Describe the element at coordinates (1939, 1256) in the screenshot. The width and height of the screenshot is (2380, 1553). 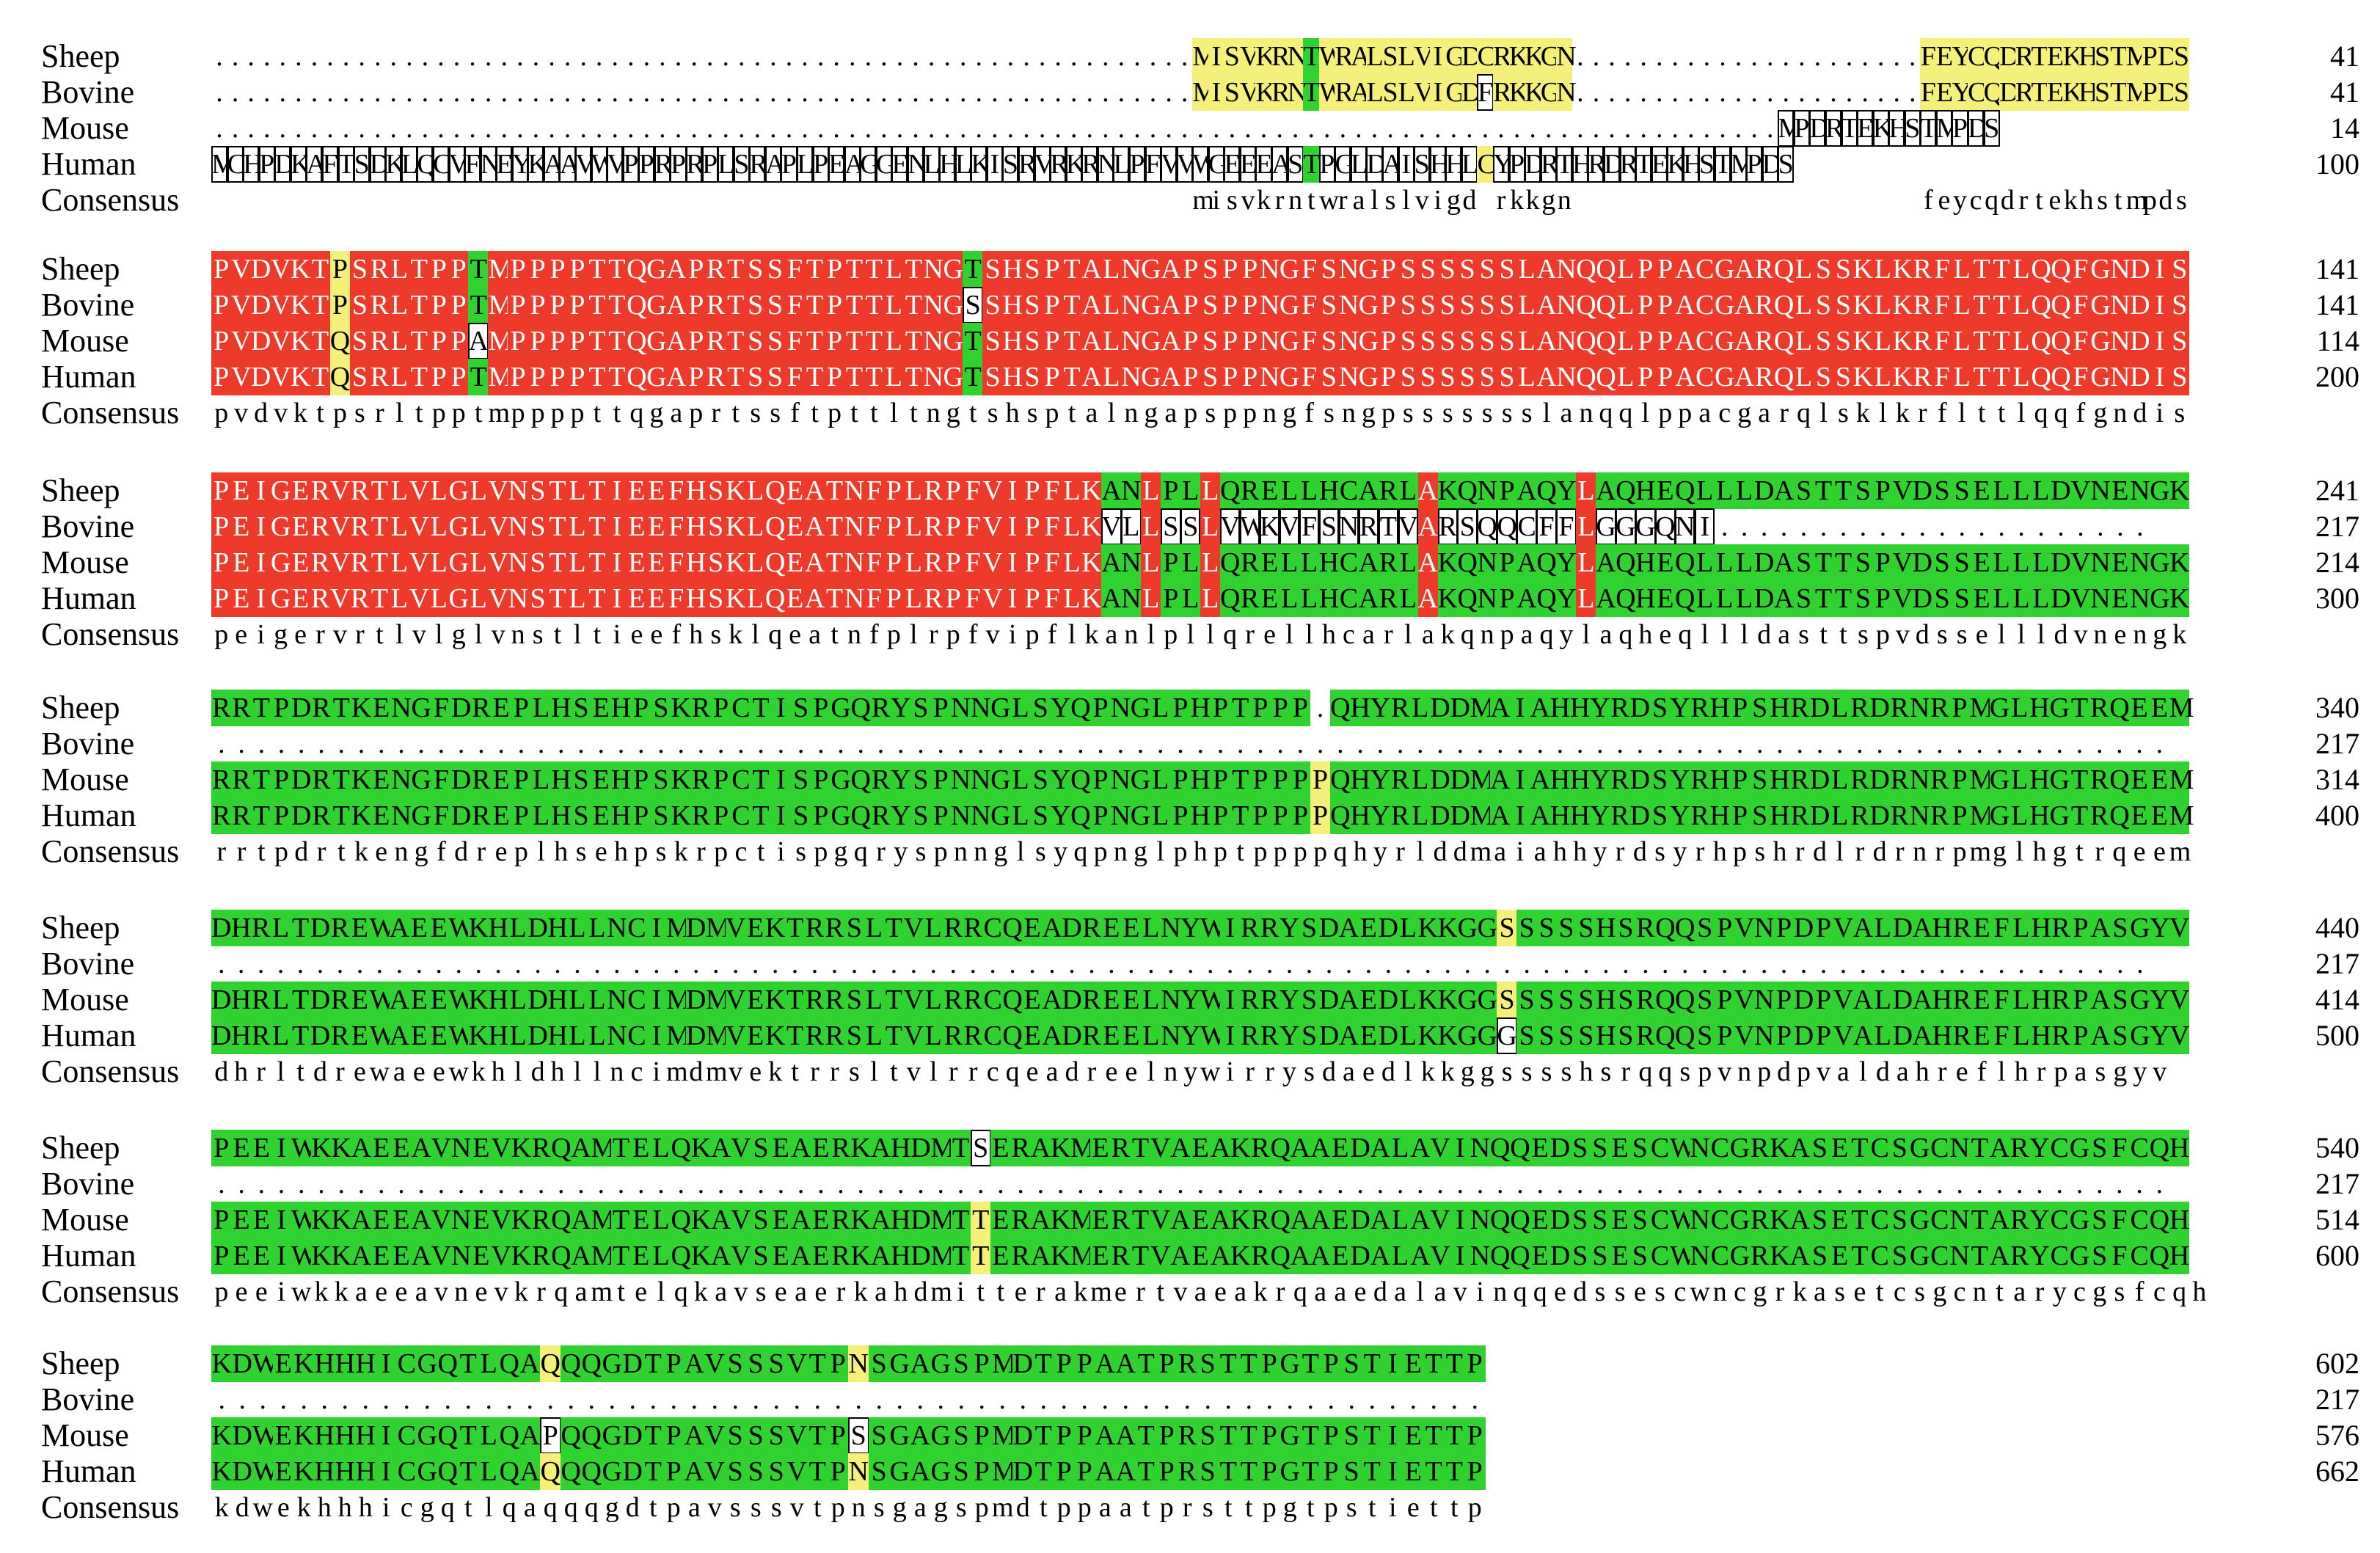
I see `residue: C` at that location.